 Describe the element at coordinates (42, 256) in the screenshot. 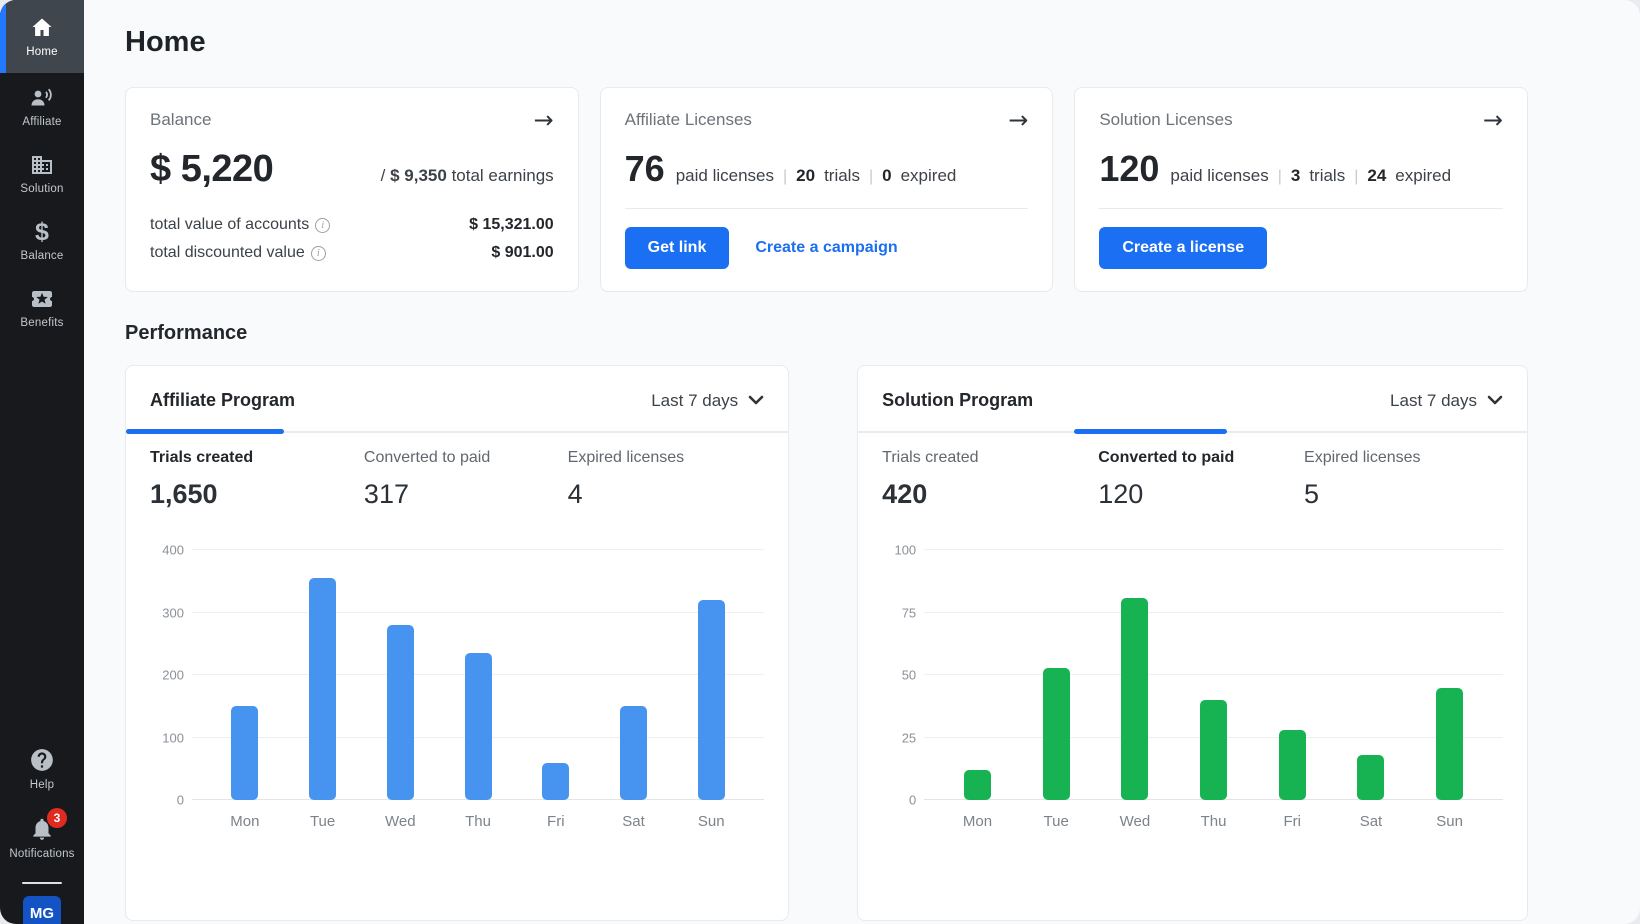

I see `sidebar-item-label: Balance` at that location.